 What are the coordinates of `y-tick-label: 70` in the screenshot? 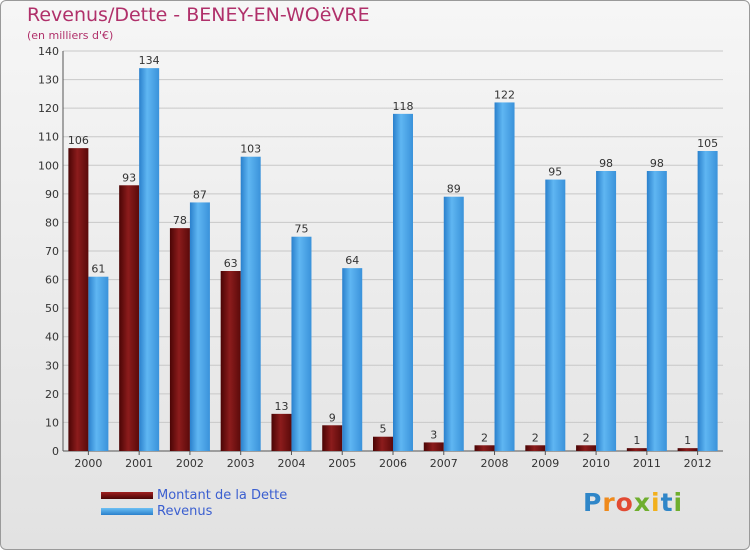 It's located at (52, 251).